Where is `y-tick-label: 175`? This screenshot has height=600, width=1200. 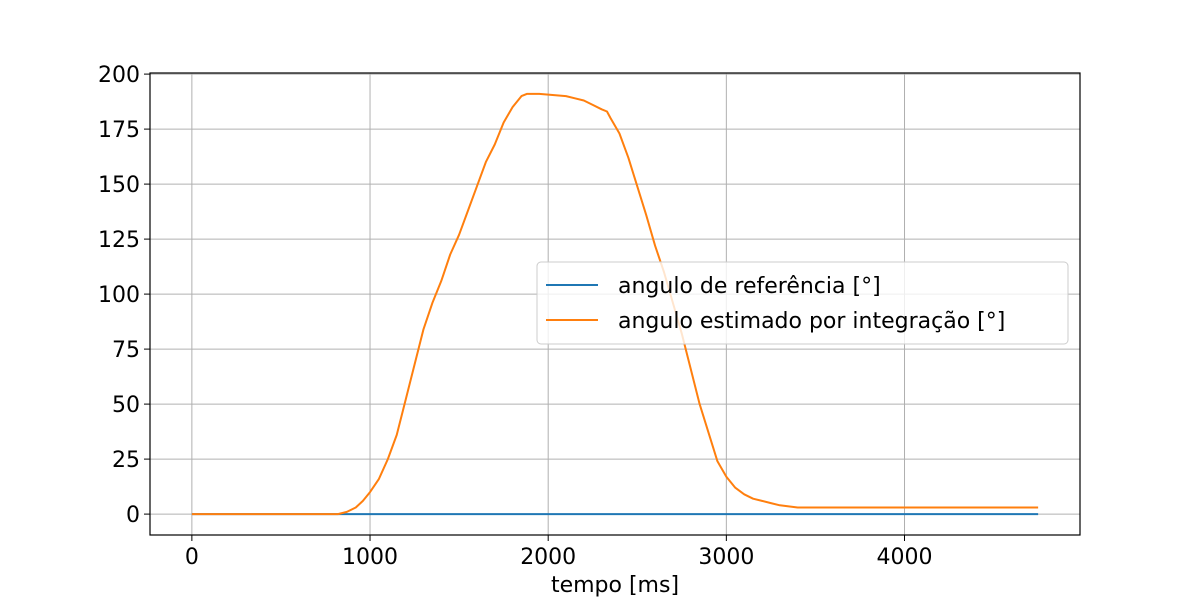
y-tick-label: 175 is located at coordinates (119, 130).